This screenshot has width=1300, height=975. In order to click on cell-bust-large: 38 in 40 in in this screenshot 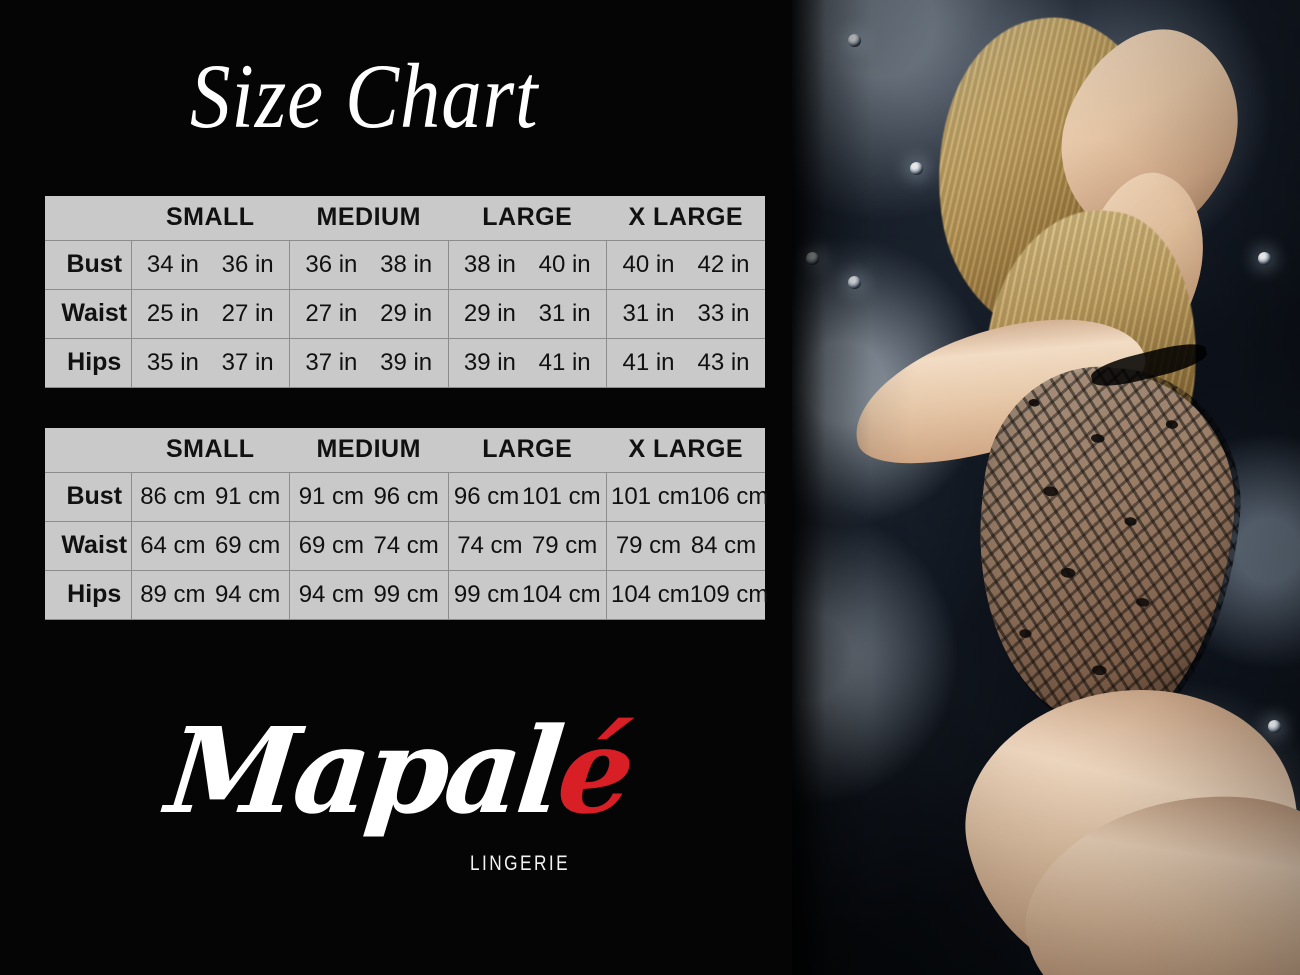, I will do `click(527, 264)`.